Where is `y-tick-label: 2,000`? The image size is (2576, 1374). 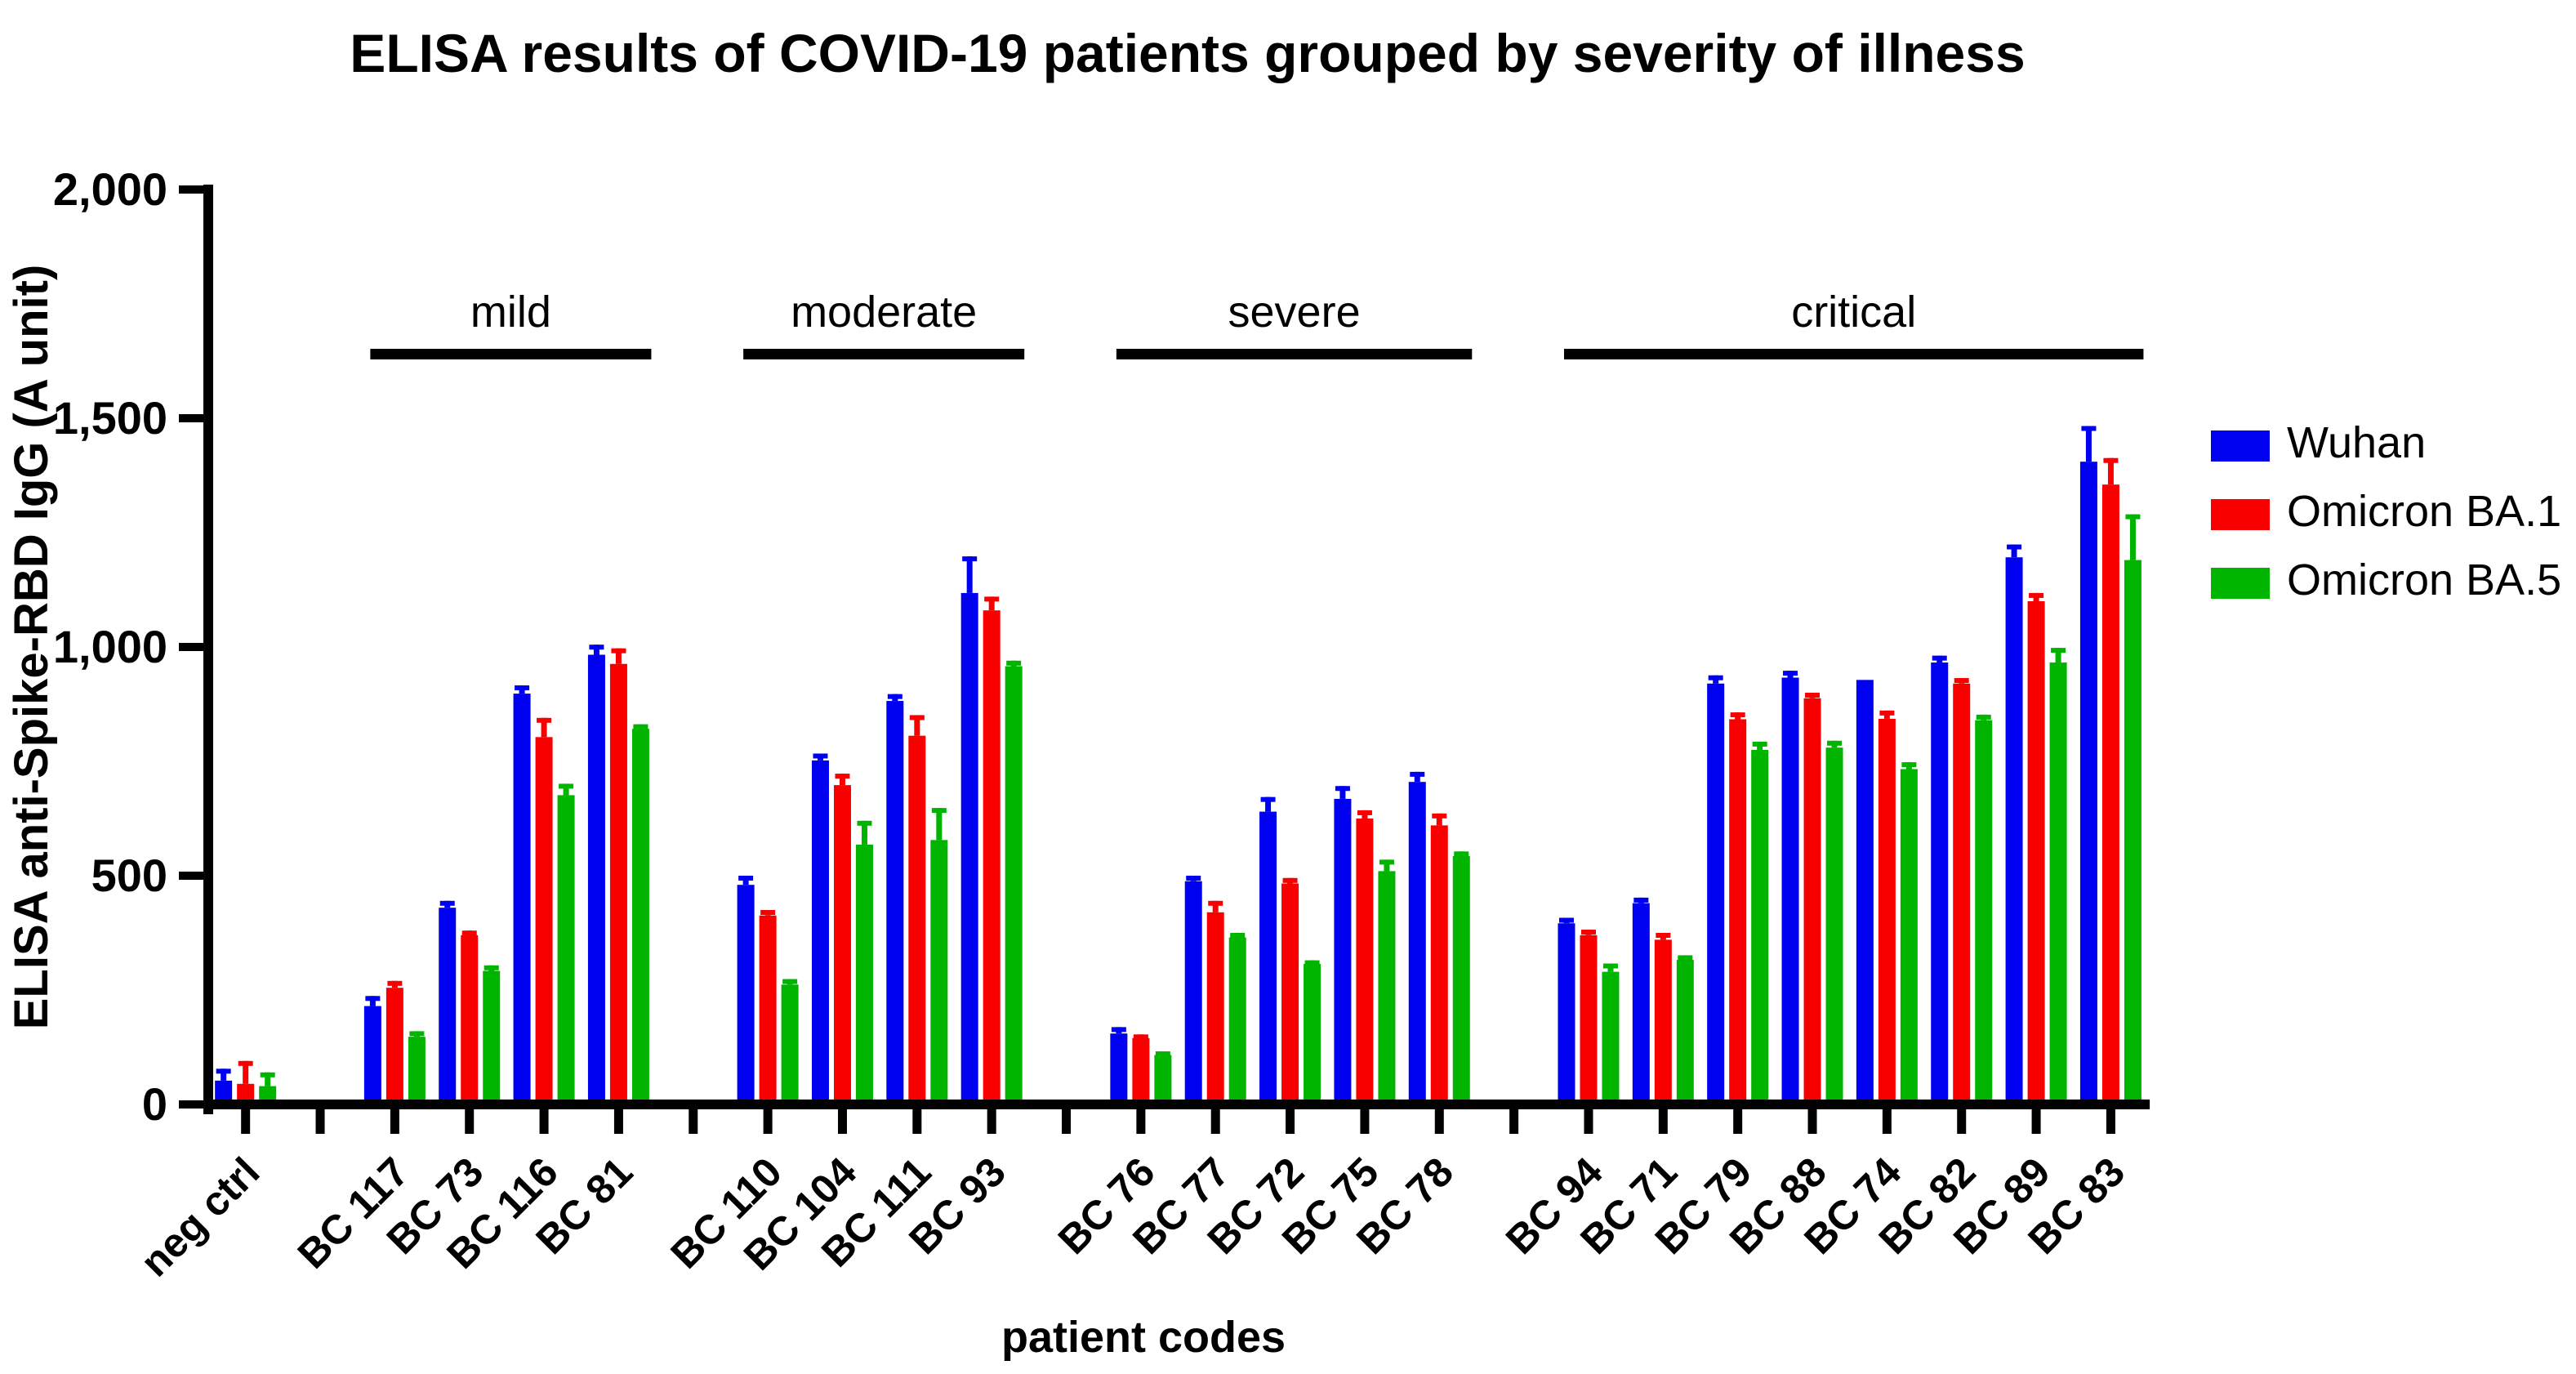 y-tick-label: 2,000 is located at coordinates (110, 189).